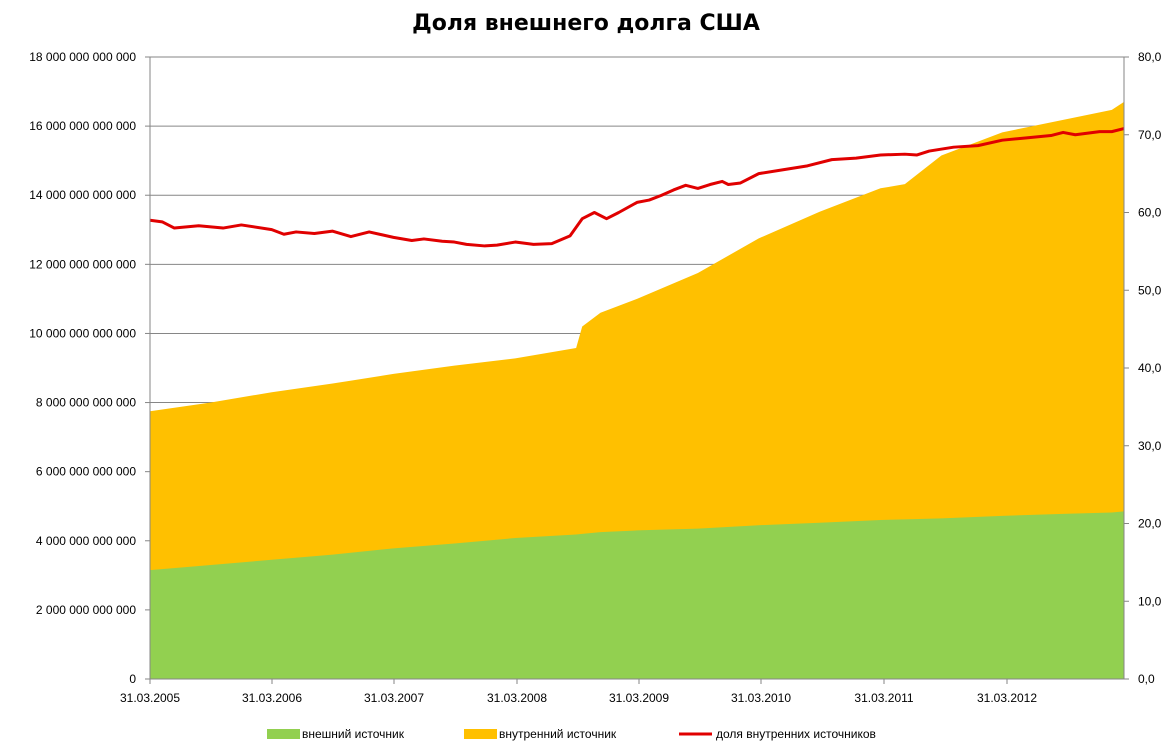  What do you see at coordinates (394, 698) in the screenshot?
I see `x-tick-label: 31.03.2007` at bounding box center [394, 698].